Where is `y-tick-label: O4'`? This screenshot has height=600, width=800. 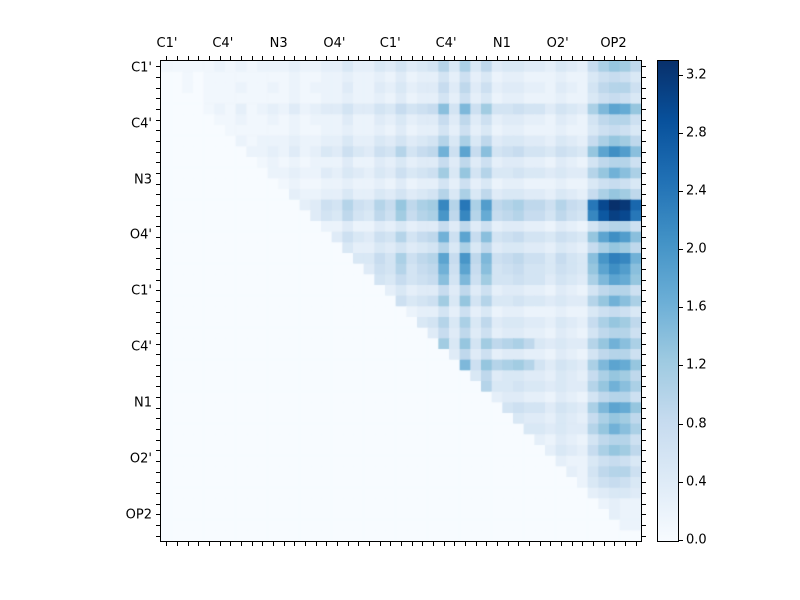 y-tick-label: O4' is located at coordinates (140, 235).